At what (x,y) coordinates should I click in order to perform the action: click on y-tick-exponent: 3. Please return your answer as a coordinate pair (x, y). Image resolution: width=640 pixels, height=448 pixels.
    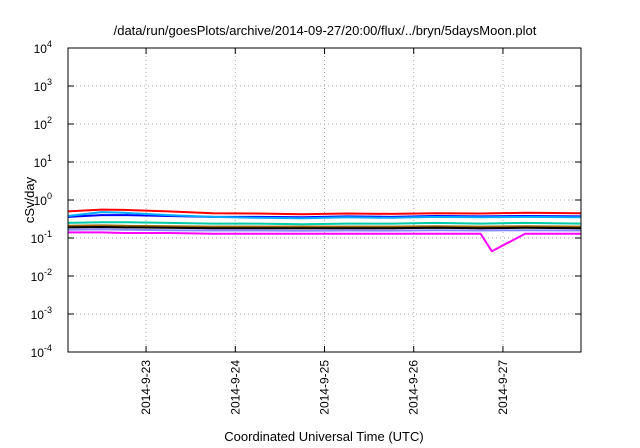
    Looking at the image, I should click on (49, 82).